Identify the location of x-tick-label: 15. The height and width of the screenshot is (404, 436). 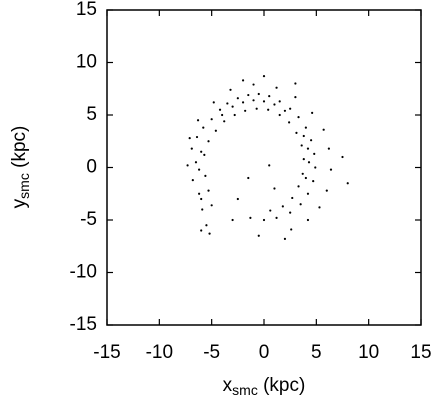
(420, 352).